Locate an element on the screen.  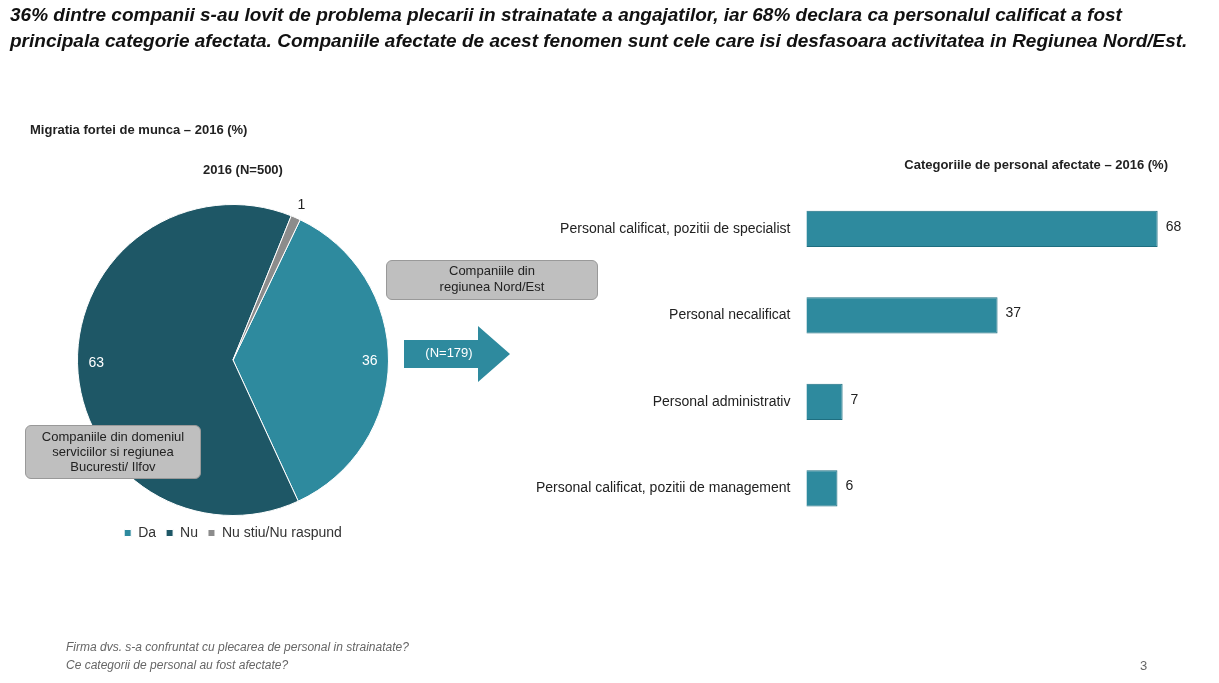
text: Firma dvs. s-a confruntat cu plecarea de personal in strainatate? is located at coordinates (237, 647).